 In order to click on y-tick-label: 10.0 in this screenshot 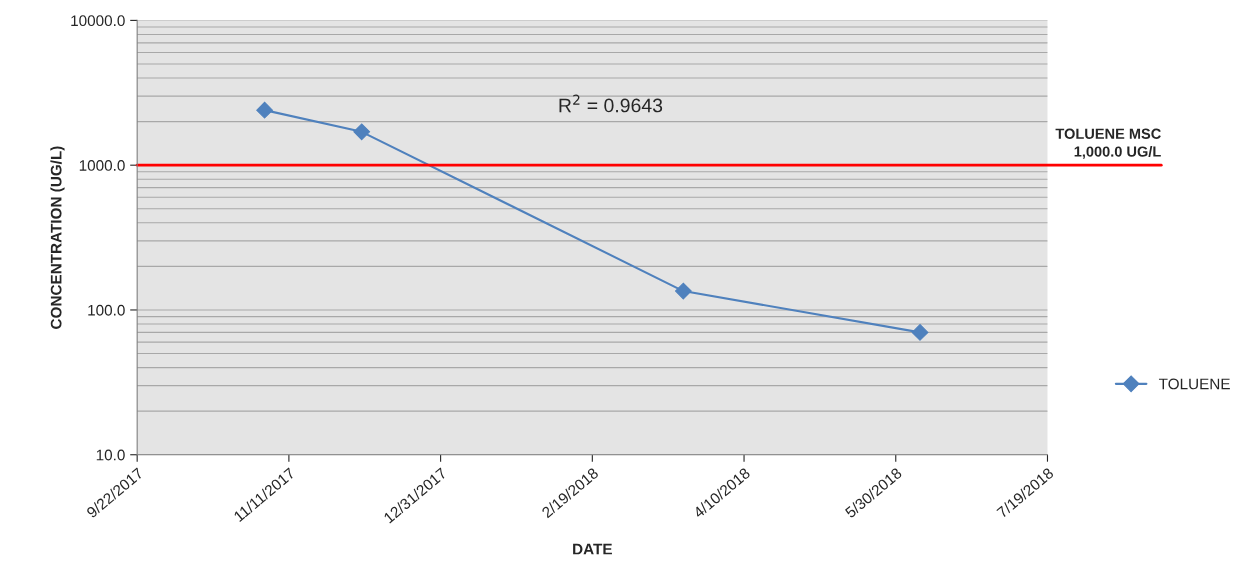, I will do `click(110, 455)`.